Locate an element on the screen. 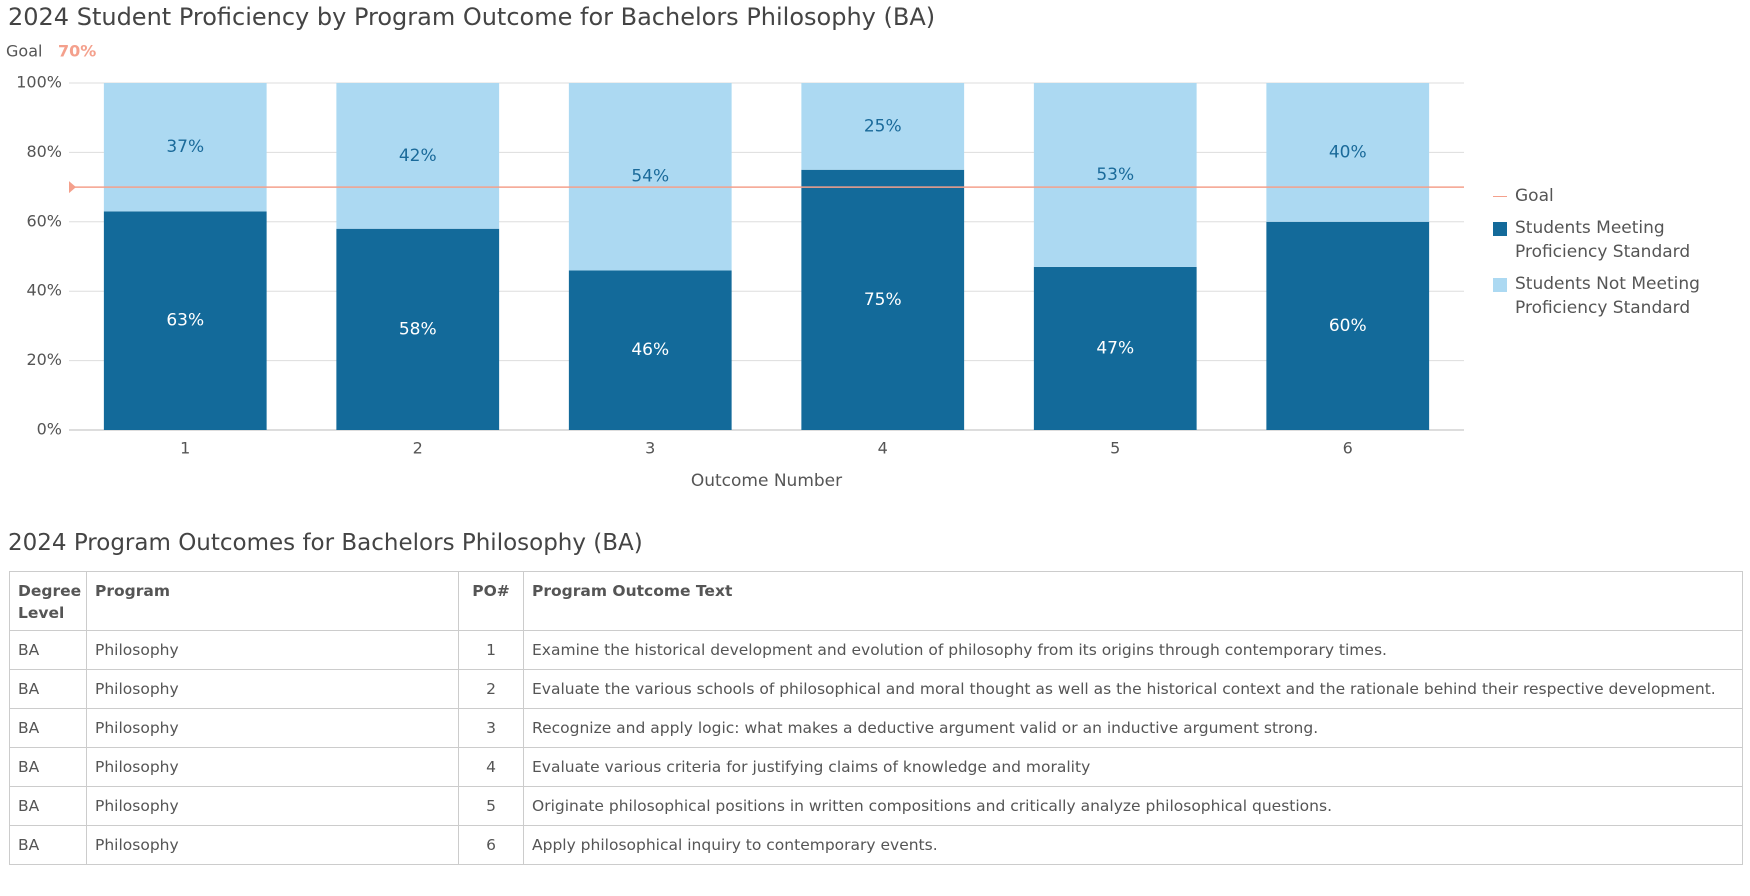  x-tick-label: 4 is located at coordinates (883, 448).